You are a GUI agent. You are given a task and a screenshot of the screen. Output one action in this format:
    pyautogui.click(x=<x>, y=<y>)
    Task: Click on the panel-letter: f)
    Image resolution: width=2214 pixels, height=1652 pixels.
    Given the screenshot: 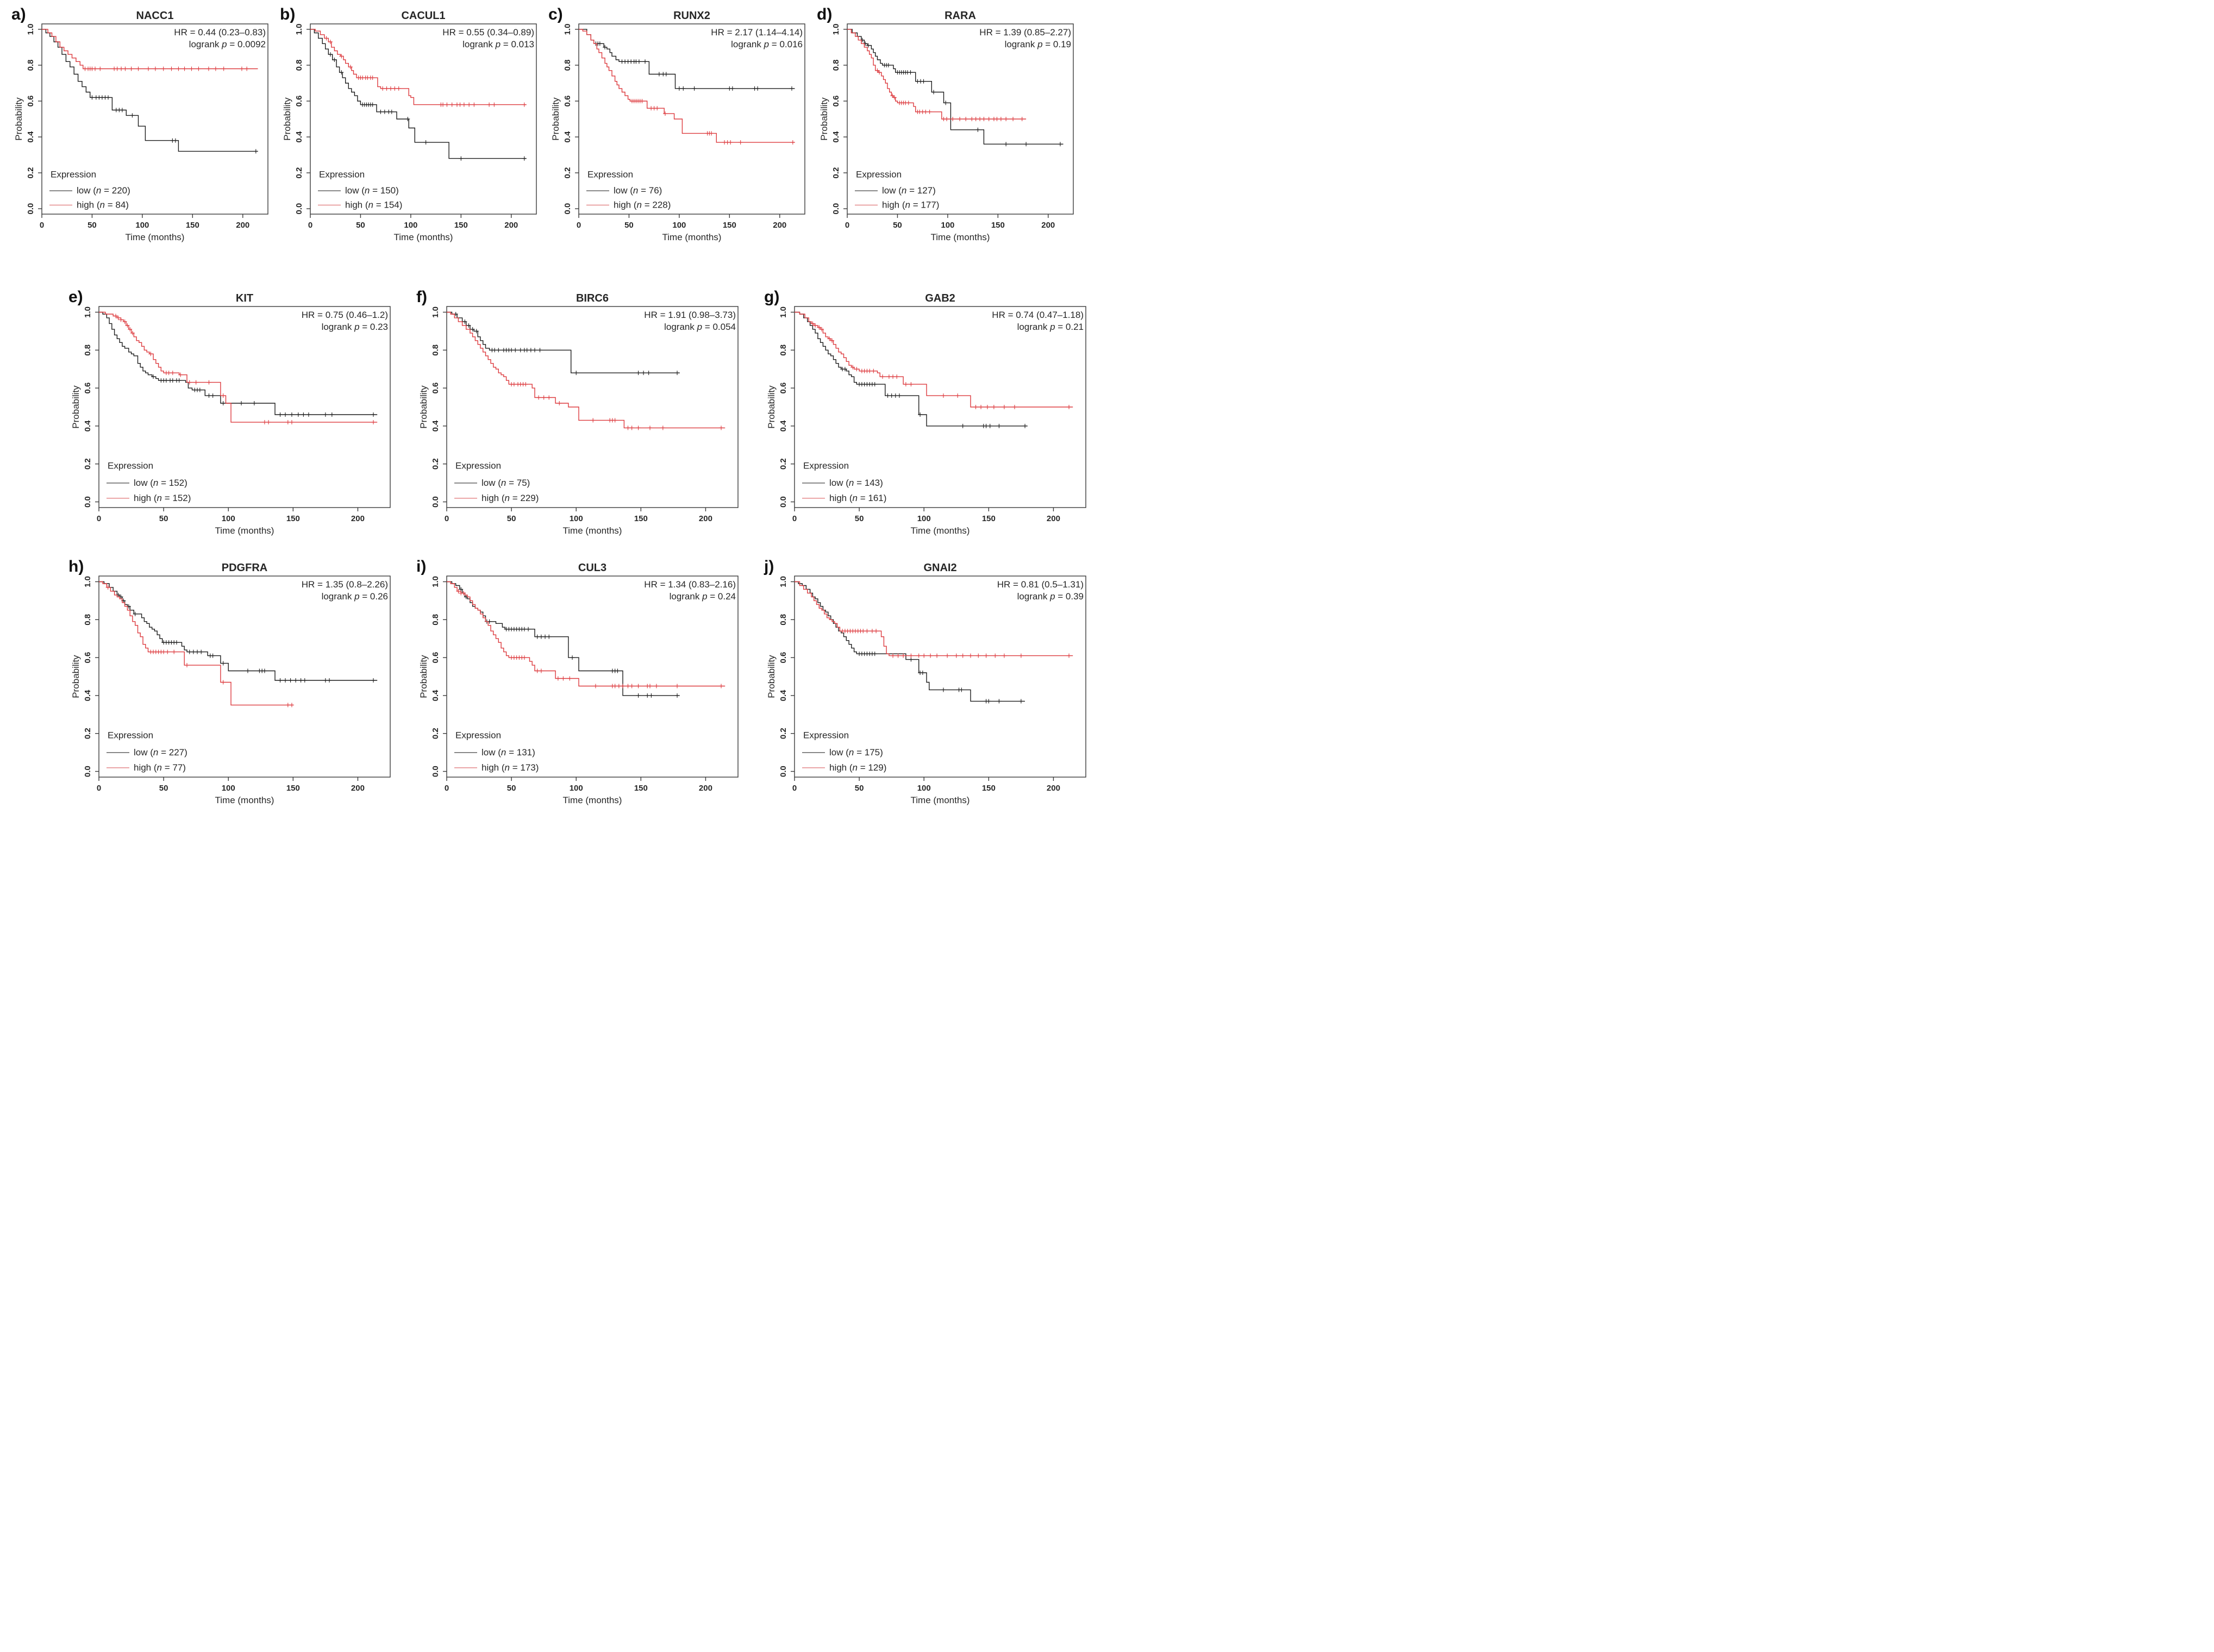 What is the action you would take?
    pyautogui.click(x=421, y=297)
    